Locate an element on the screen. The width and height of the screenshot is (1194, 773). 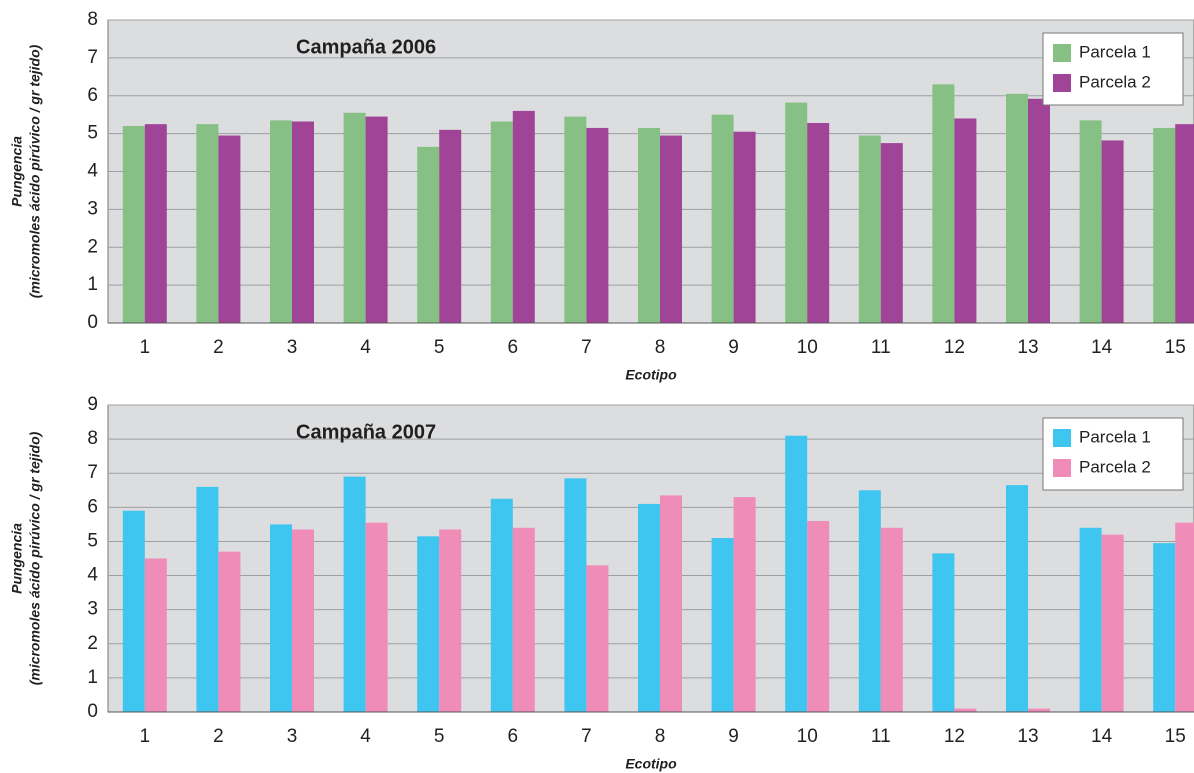
chart-title: Campaña 2007 is located at coordinates (366, 432).